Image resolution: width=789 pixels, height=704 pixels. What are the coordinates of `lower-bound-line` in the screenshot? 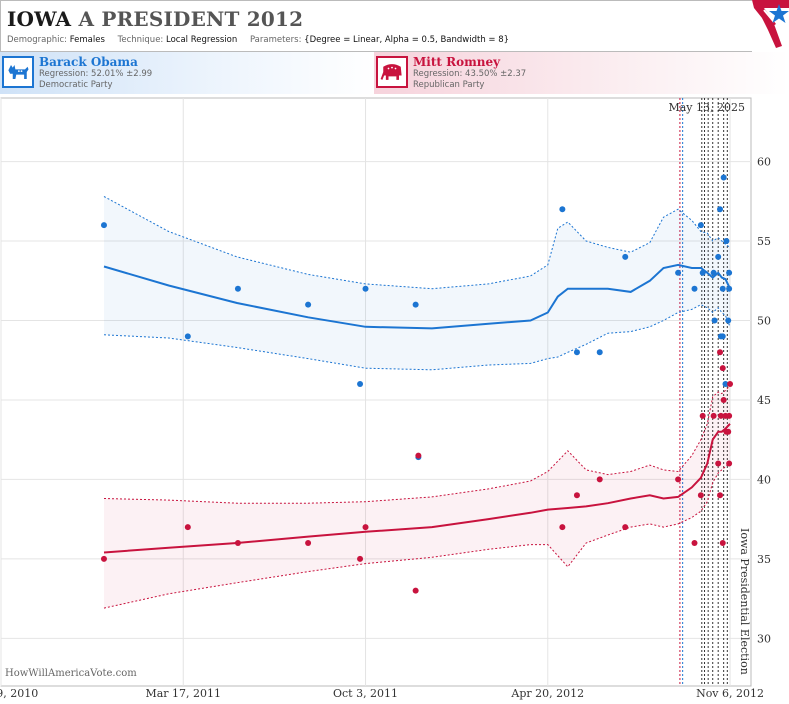 It's located at (417, 337).